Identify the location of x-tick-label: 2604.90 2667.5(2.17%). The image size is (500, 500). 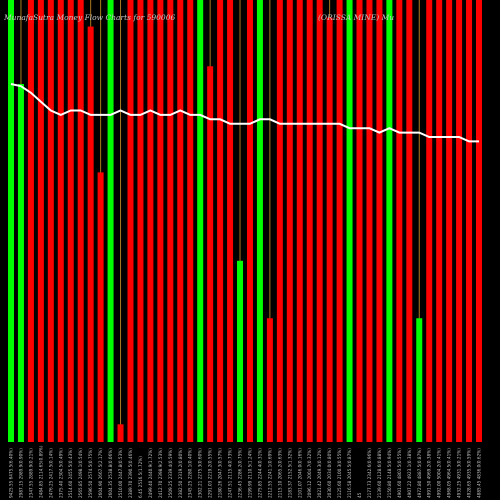
(100, 473).